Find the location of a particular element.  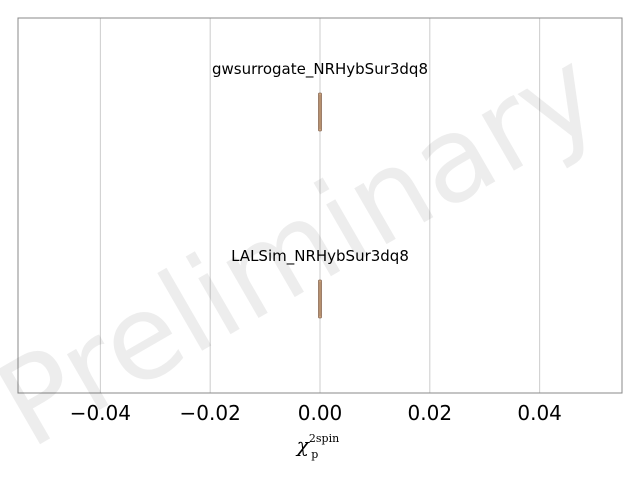

x-tick-label: 0.02 is located at coordinates (430, 413).